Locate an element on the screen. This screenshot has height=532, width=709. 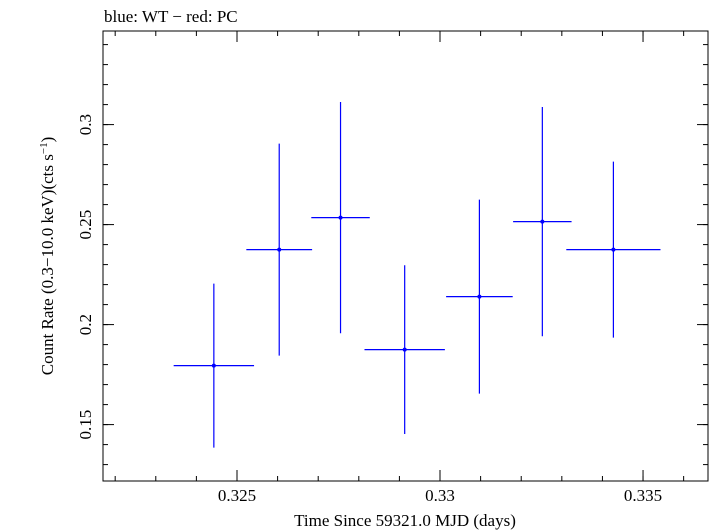
chart-title: blue: WT − red: PC is located at coordinates (171, 16).